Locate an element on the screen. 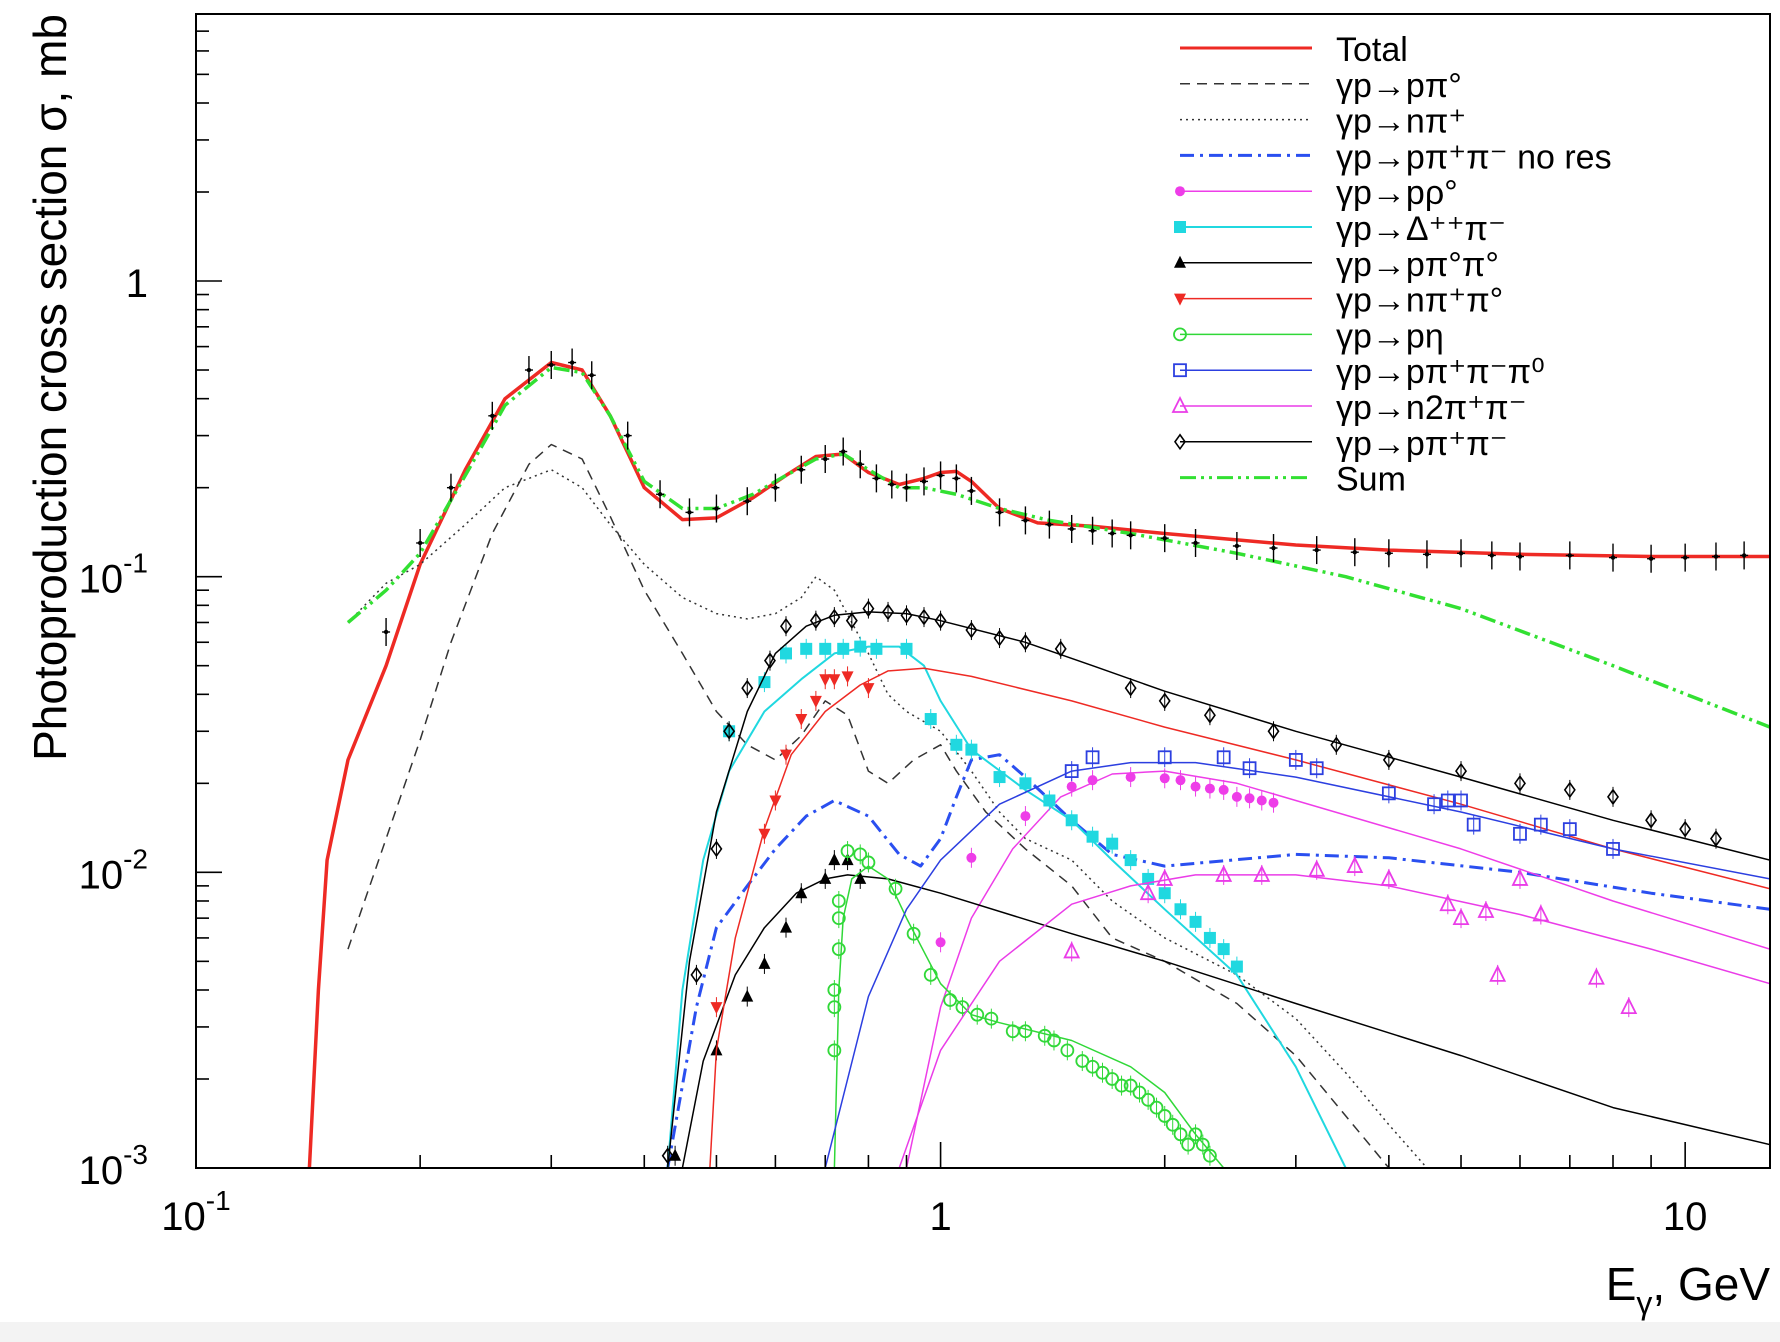 The height and width of the screenshot is (1342, 1780). legend-label-ppipipi0: γp→pπ⁺π⁻π⁰ is located at coordinates (1440, 372).